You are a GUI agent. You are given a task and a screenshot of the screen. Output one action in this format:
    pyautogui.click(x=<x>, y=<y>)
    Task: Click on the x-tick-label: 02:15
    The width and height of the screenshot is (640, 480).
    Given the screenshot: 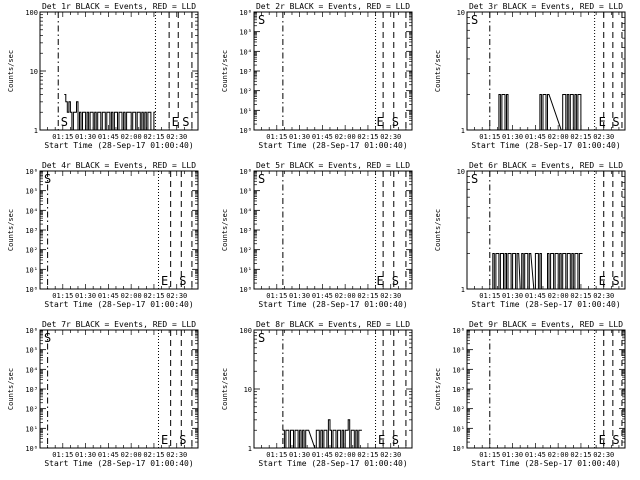 What is the action you would take?
    pyautogui.click(x=367, y=455)
    